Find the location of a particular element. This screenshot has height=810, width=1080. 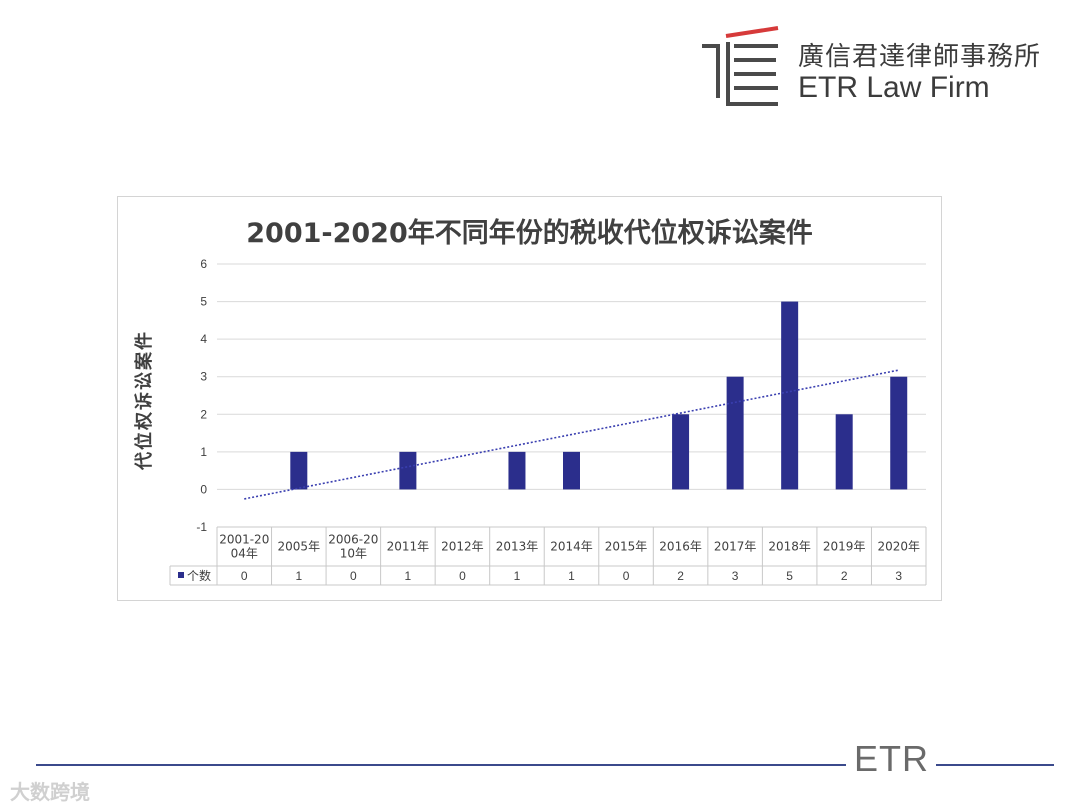

x-tick-label: 2011年 is located at coordinates (408, 547).